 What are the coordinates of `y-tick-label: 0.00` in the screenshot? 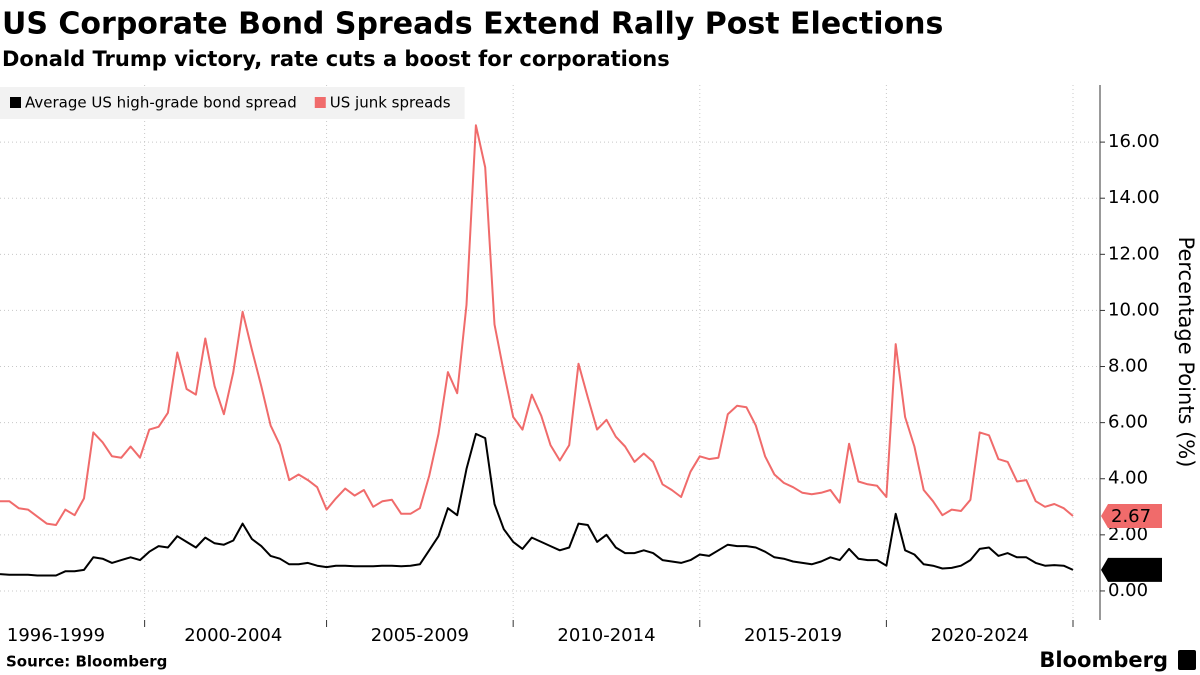 It's located at (1128, 590).